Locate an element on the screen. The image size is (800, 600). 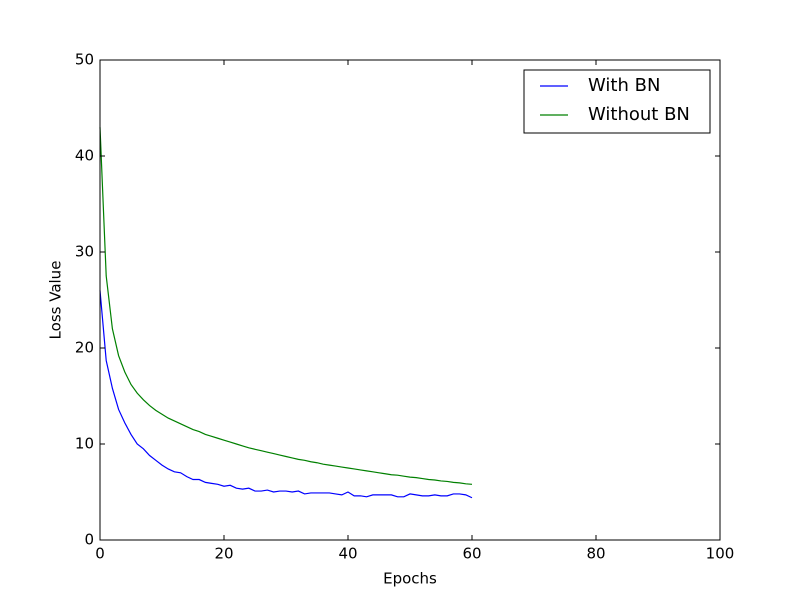
y-tick-label: 20 is located at coordinates (84, 348).